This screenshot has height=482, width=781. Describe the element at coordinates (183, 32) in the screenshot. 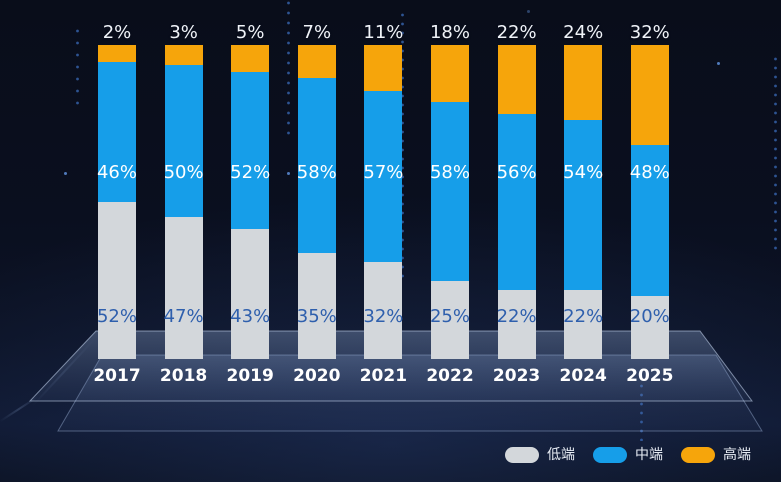

I see `bar-top-label: 3%` at that location.